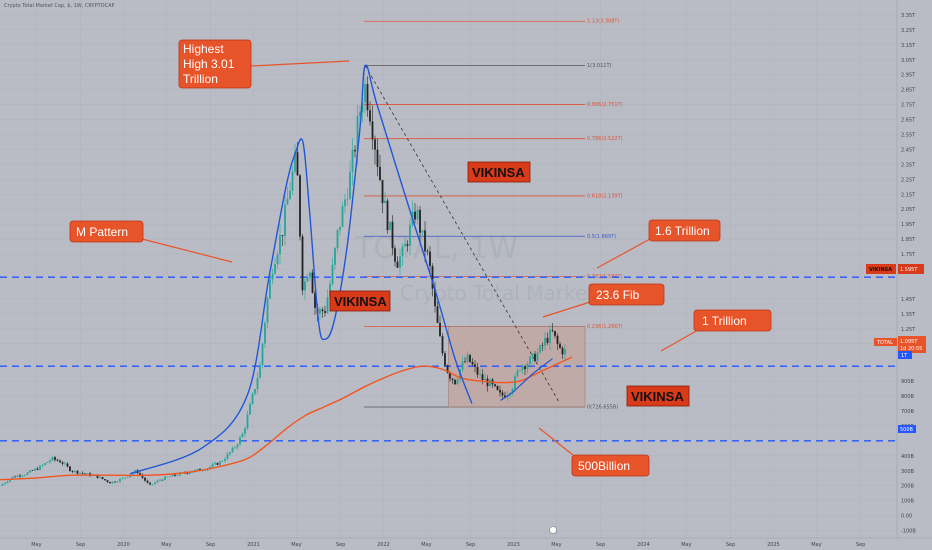 The height and width of the screenshot is (550, 932). Describe the element at coordinates (604, 466) in the screenshot. I see `callout-label: 500Billion` at that location.